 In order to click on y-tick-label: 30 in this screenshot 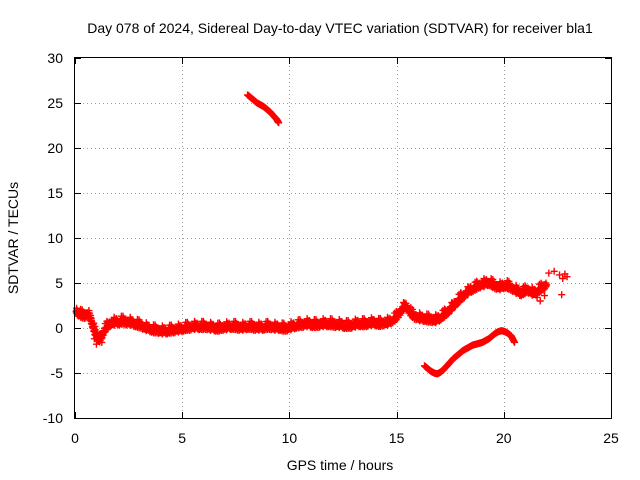, I will do `click(55, 58)`.